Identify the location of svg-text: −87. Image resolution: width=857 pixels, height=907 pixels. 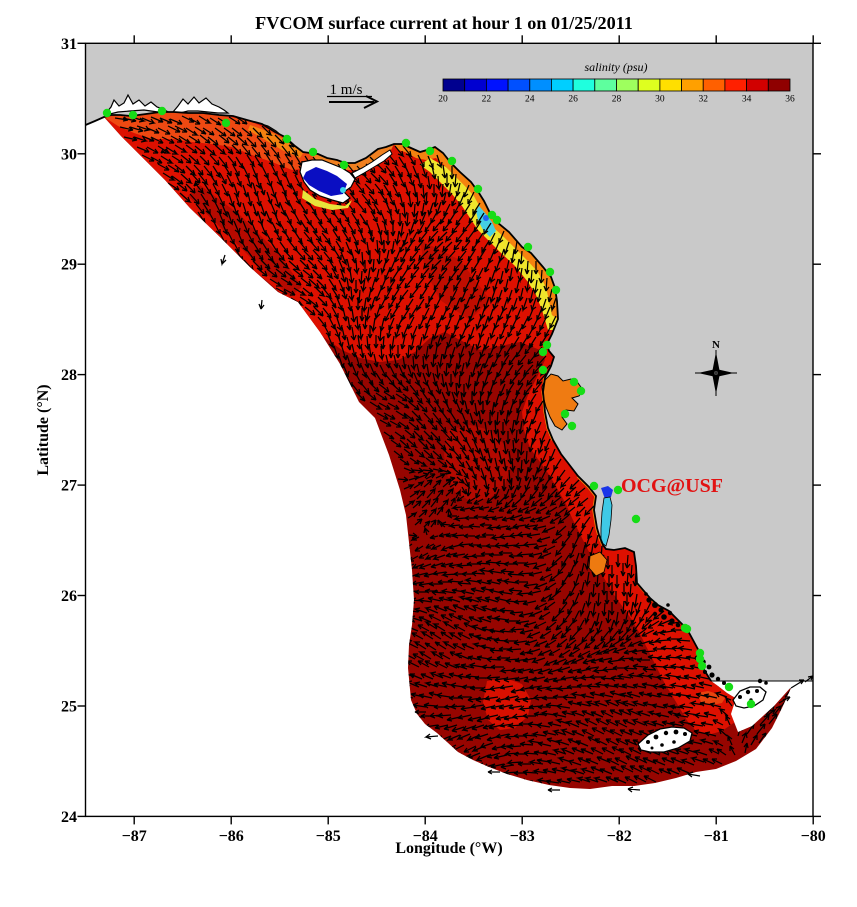
(134, 836).